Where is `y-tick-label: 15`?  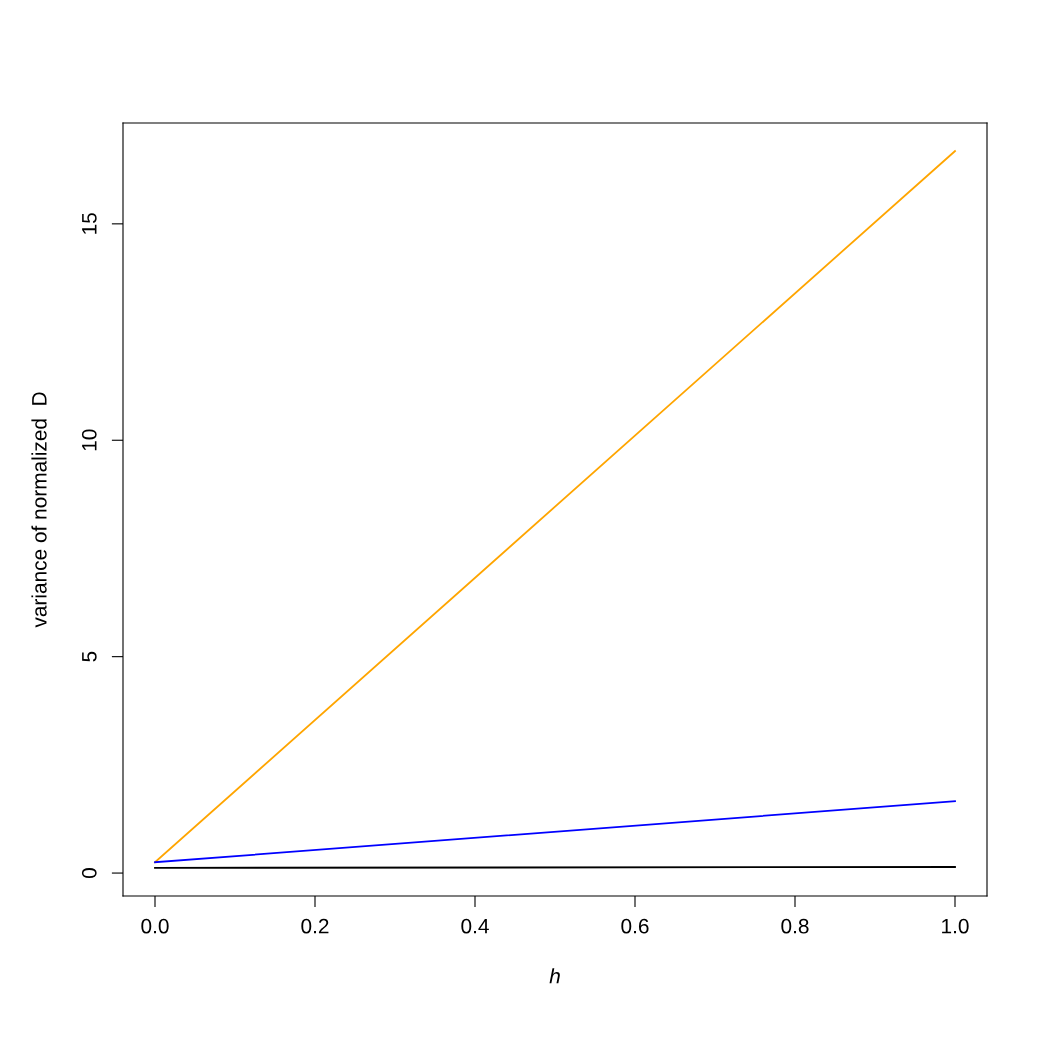 y-tick-label: 15 is located at coordinates (89, 223).